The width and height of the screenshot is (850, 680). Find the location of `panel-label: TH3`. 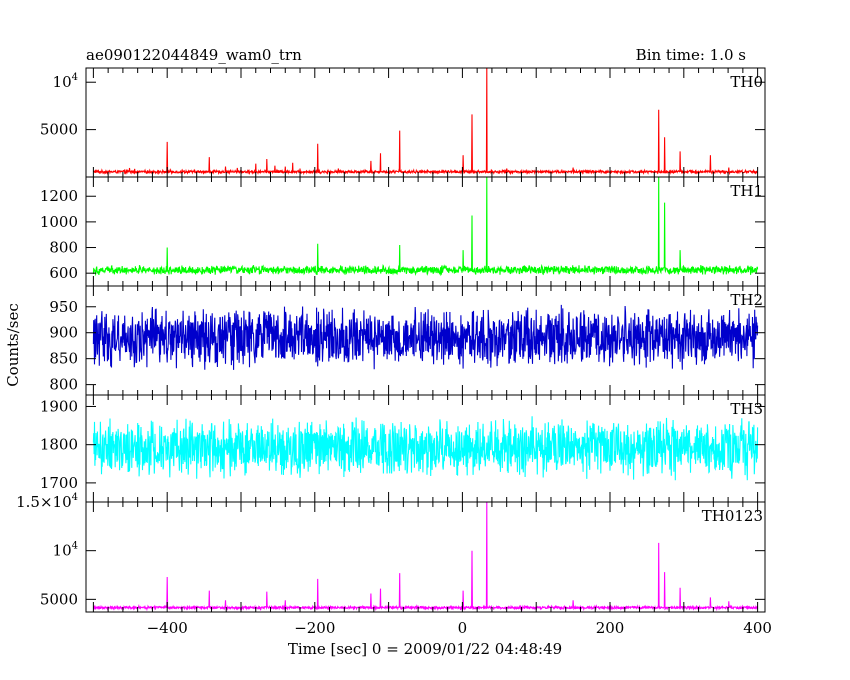

panel-label: TH3 is located at coordinates (746, 409).